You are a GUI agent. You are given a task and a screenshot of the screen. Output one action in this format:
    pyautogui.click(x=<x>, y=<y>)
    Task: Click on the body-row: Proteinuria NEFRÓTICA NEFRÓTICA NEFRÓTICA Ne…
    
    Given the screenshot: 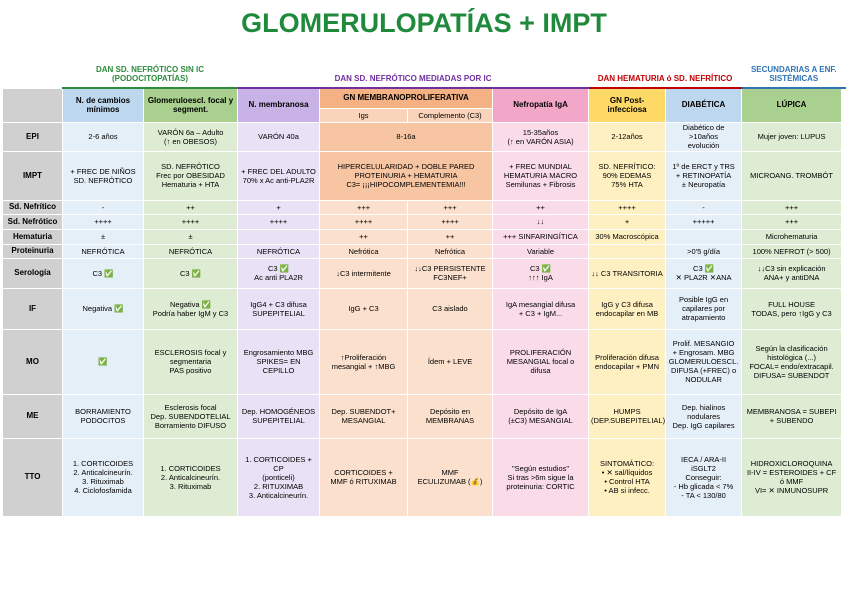 What is the action you would take?
    pyautogui.click(x=424, y=251)
    